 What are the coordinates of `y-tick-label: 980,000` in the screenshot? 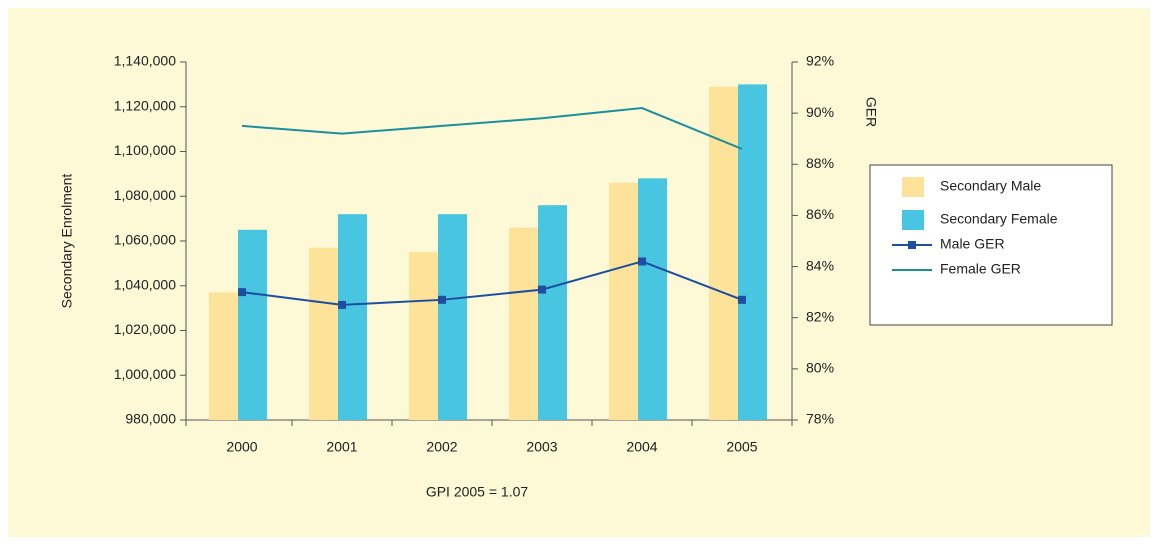 It's located at (150, 419).